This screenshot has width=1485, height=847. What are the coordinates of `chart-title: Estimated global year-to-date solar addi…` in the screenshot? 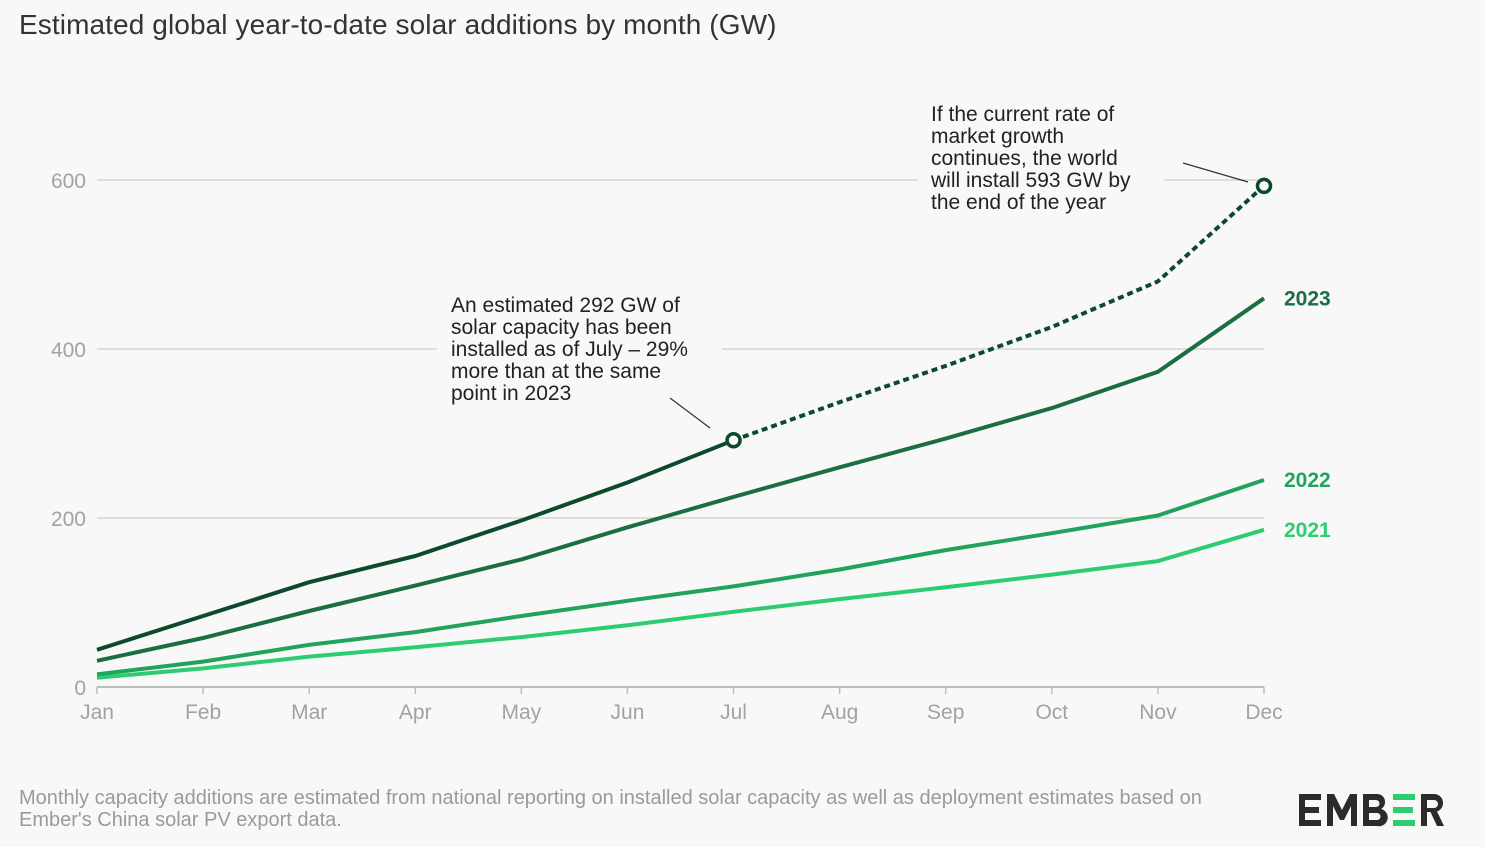 It's located at (398, 24).